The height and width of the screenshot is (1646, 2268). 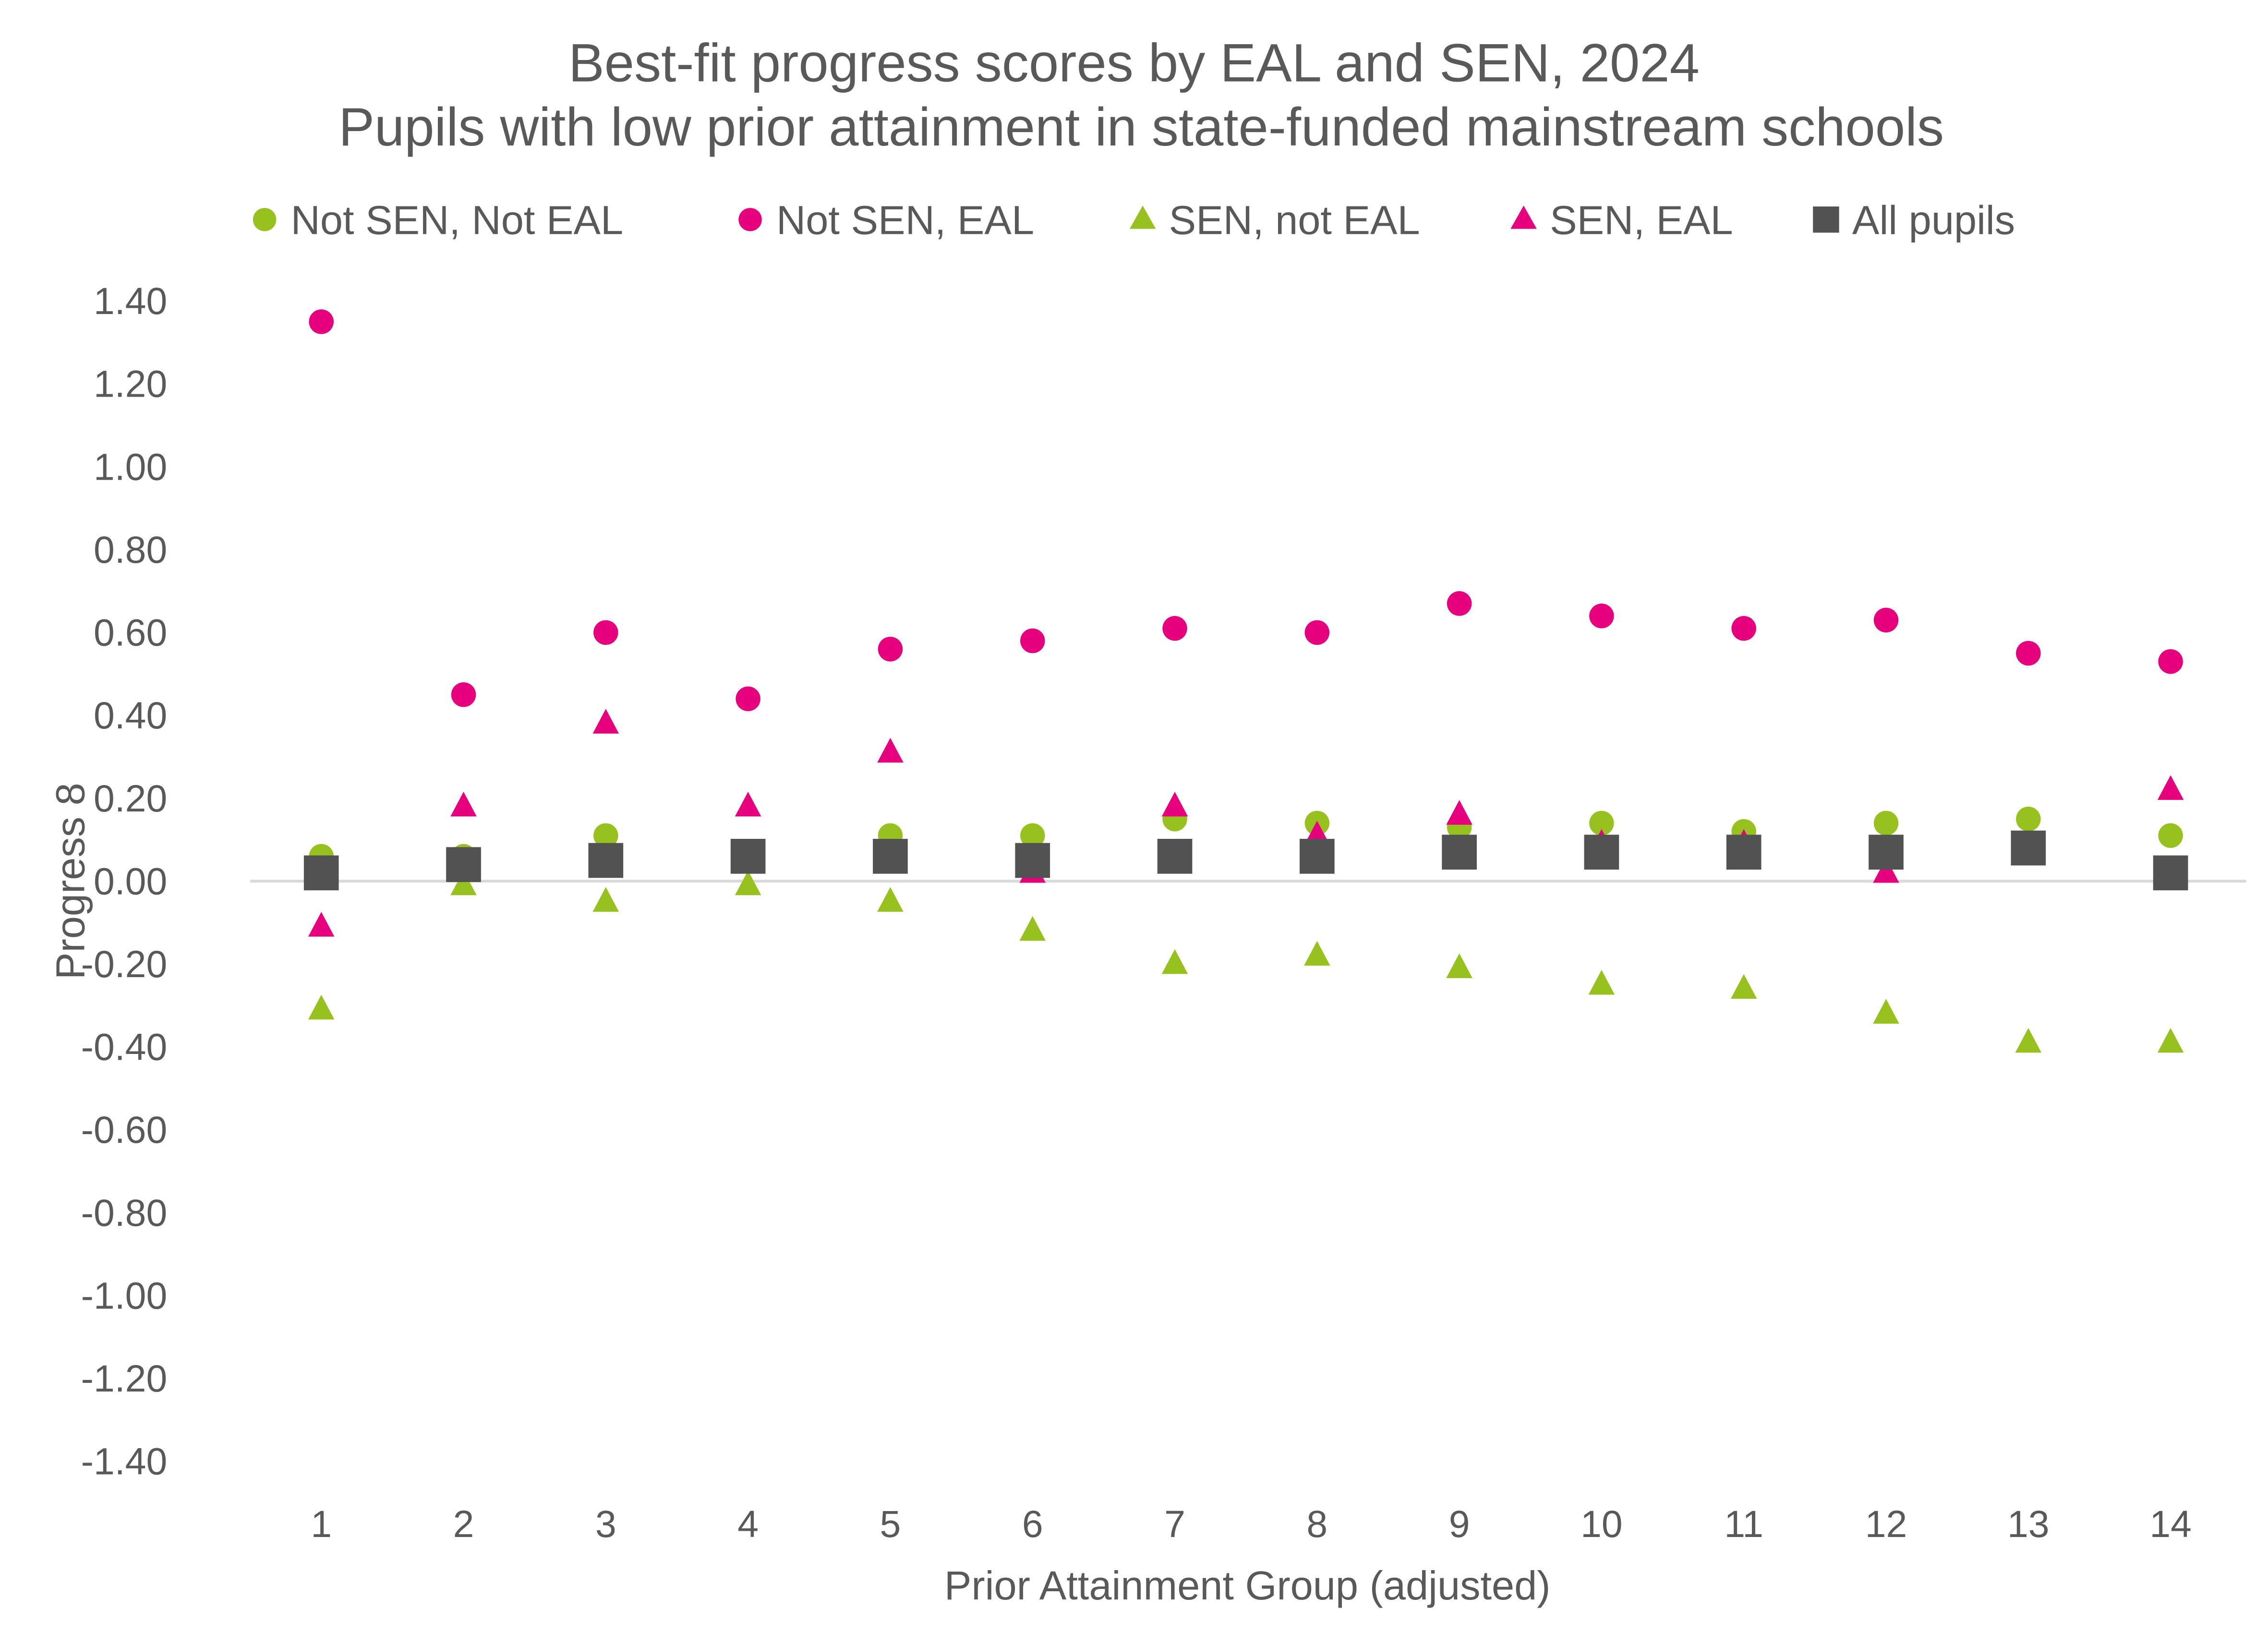 I want to click on x-tick-label: 12, so click(x=1886, y=1524).